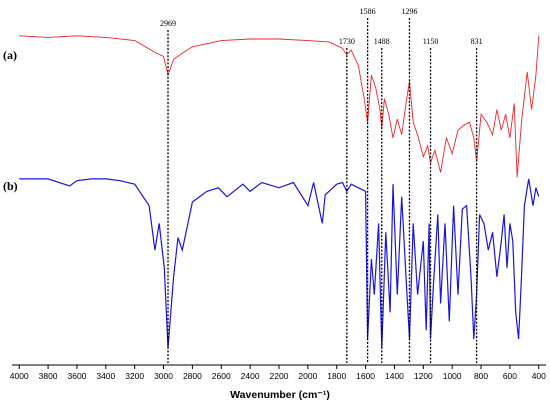 The width and height of the screenshot is (550, 405). What do you see at coordinates (280, 395) in the screenshot?
I see `x-axis-title: Wavenumber (cm⁻¹)` at bounding box center [280, 395].